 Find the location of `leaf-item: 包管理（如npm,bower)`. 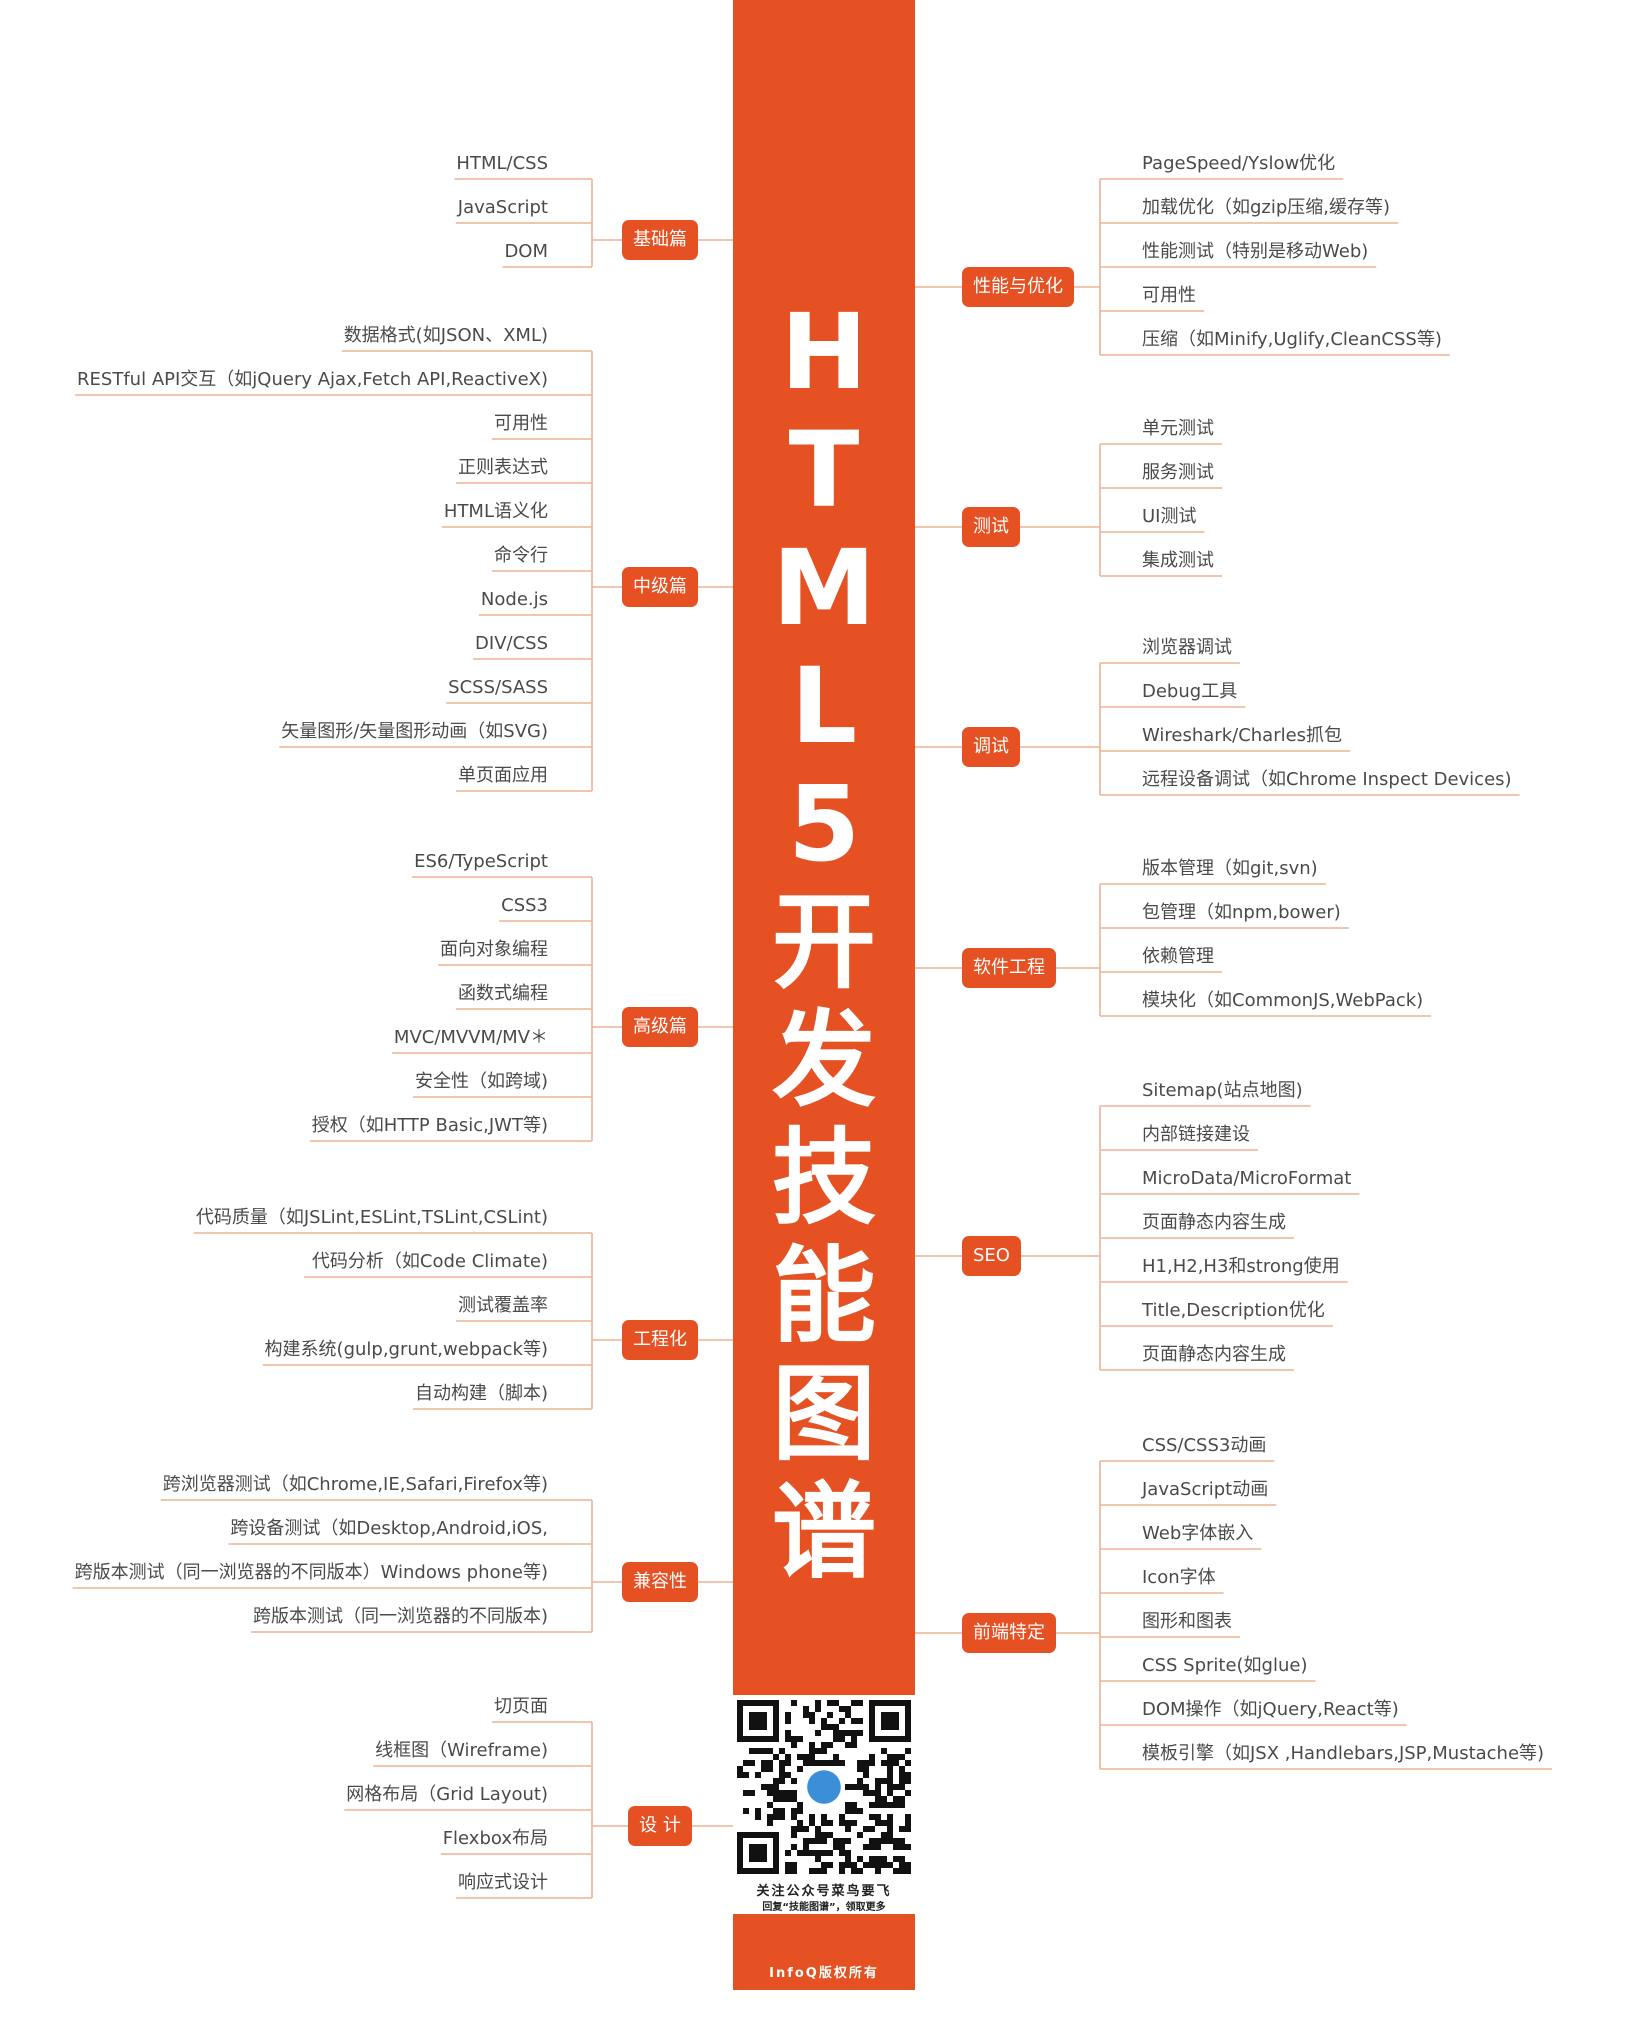

leaf-item: 包管理（如npm,bower) is located at coordinates (1241, 912).